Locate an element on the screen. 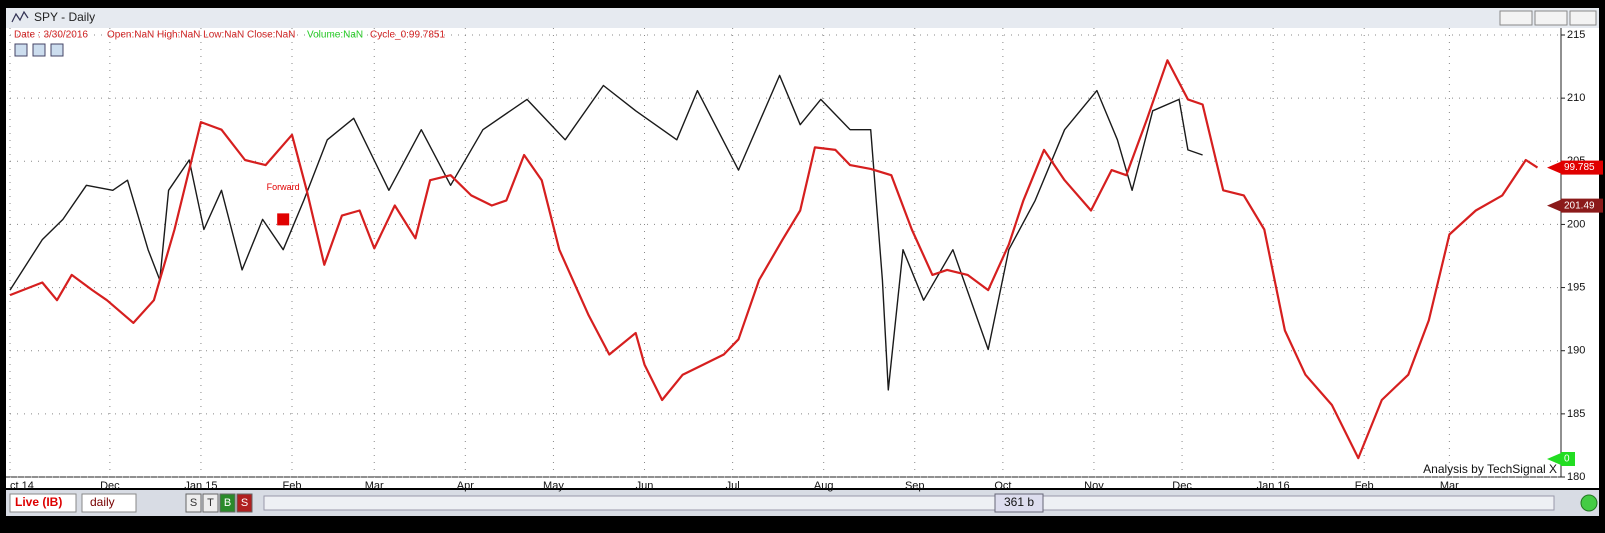 The image size is (1605, 533). restore-button is located at coordinates (1551, 18).